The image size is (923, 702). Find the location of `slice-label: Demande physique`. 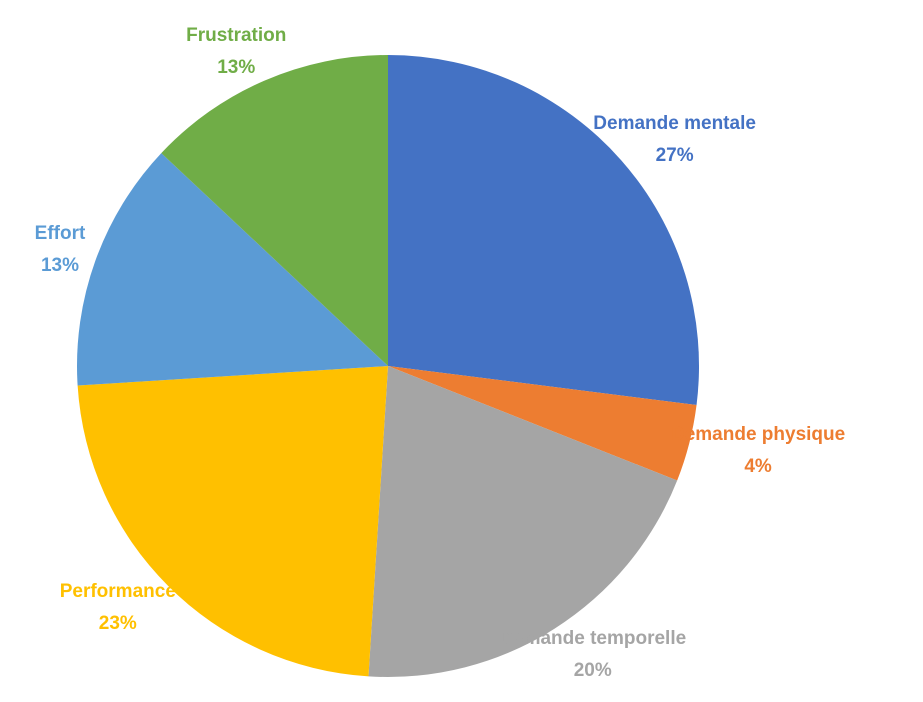

slice-label: Demande physique is located at coordinates (758, 434).